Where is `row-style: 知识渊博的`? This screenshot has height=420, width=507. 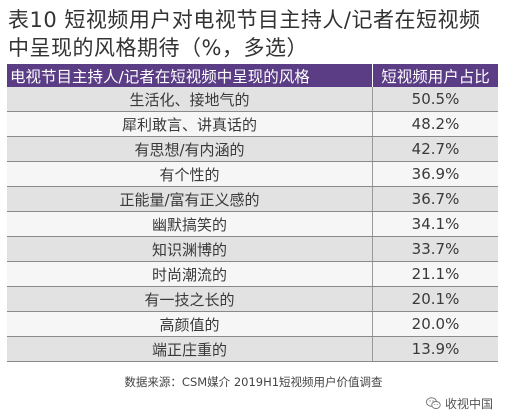 row-style: 知识渊博的 is located at coordinates (190, 249).